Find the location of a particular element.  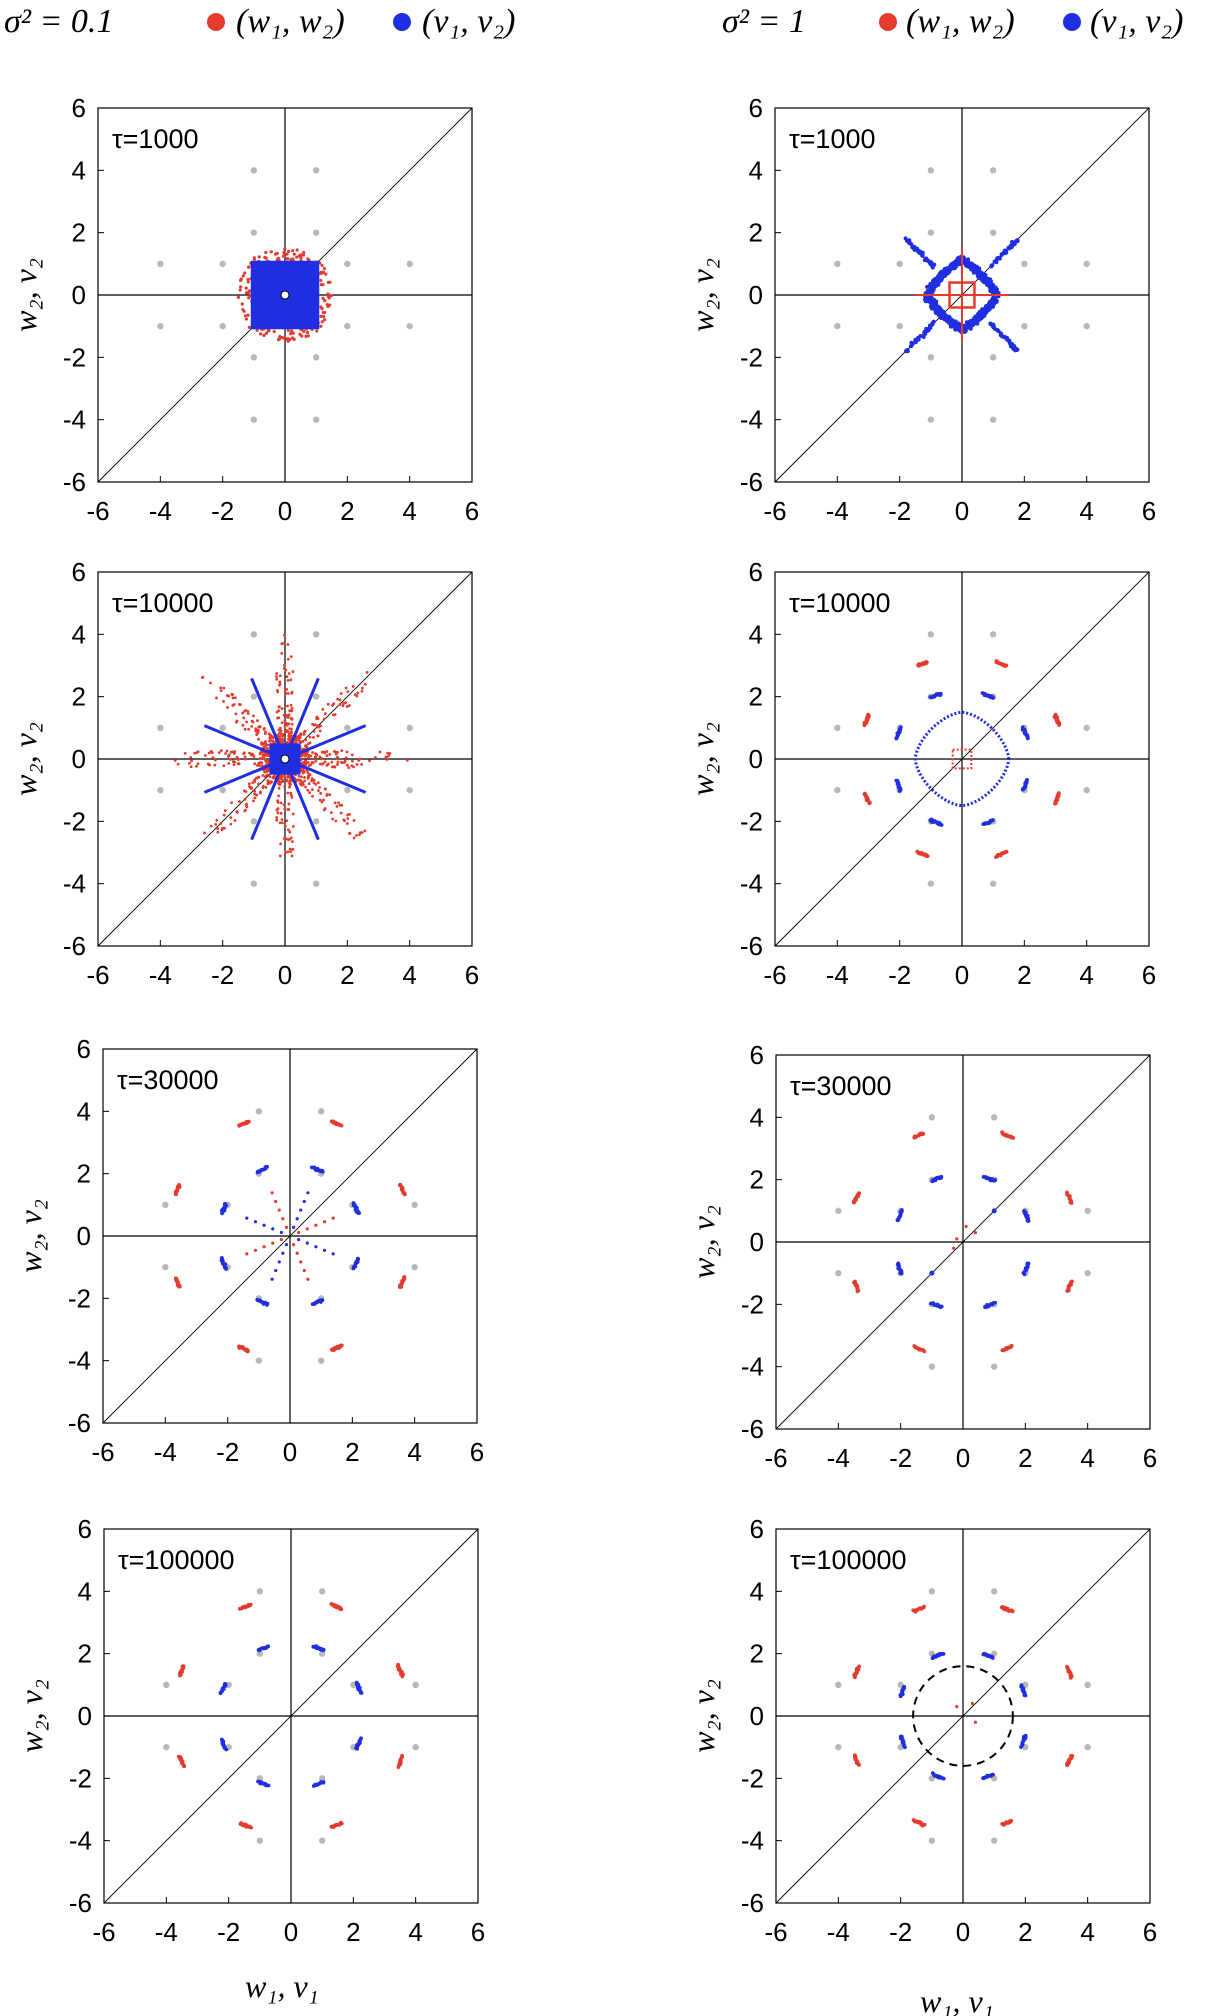

panel-s1-t100000: -6-6 -4 -4 -2 -2 0 0 2 2 4 4 6 6 w₂, v₂ τ=100000 is located at coordinates (921, 1730).